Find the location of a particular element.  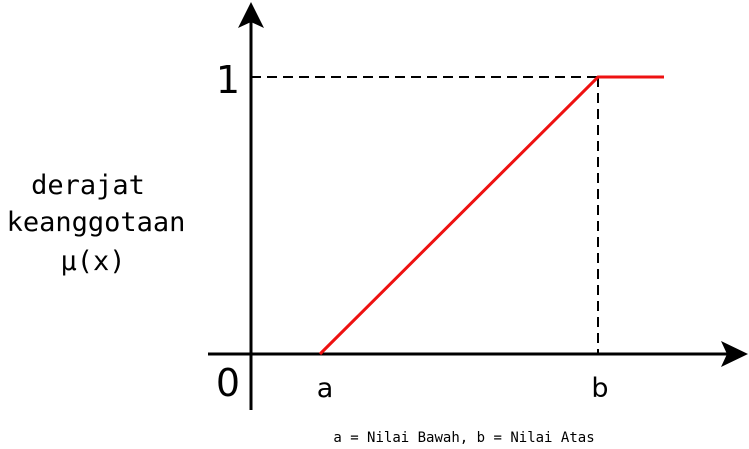

x-tick-b: b is located at coordinates (599, 388).